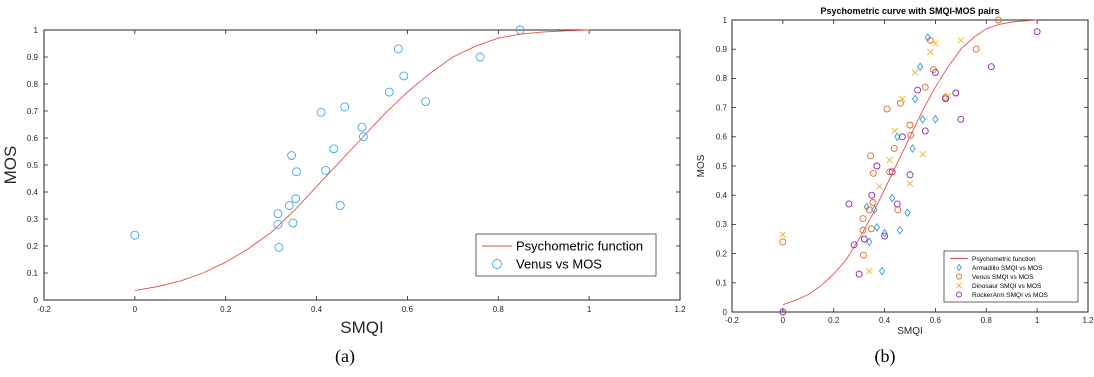 This screenshot has height=377, width=1094. I want to click on x-tick-label: 0.4, so click(885, 320).